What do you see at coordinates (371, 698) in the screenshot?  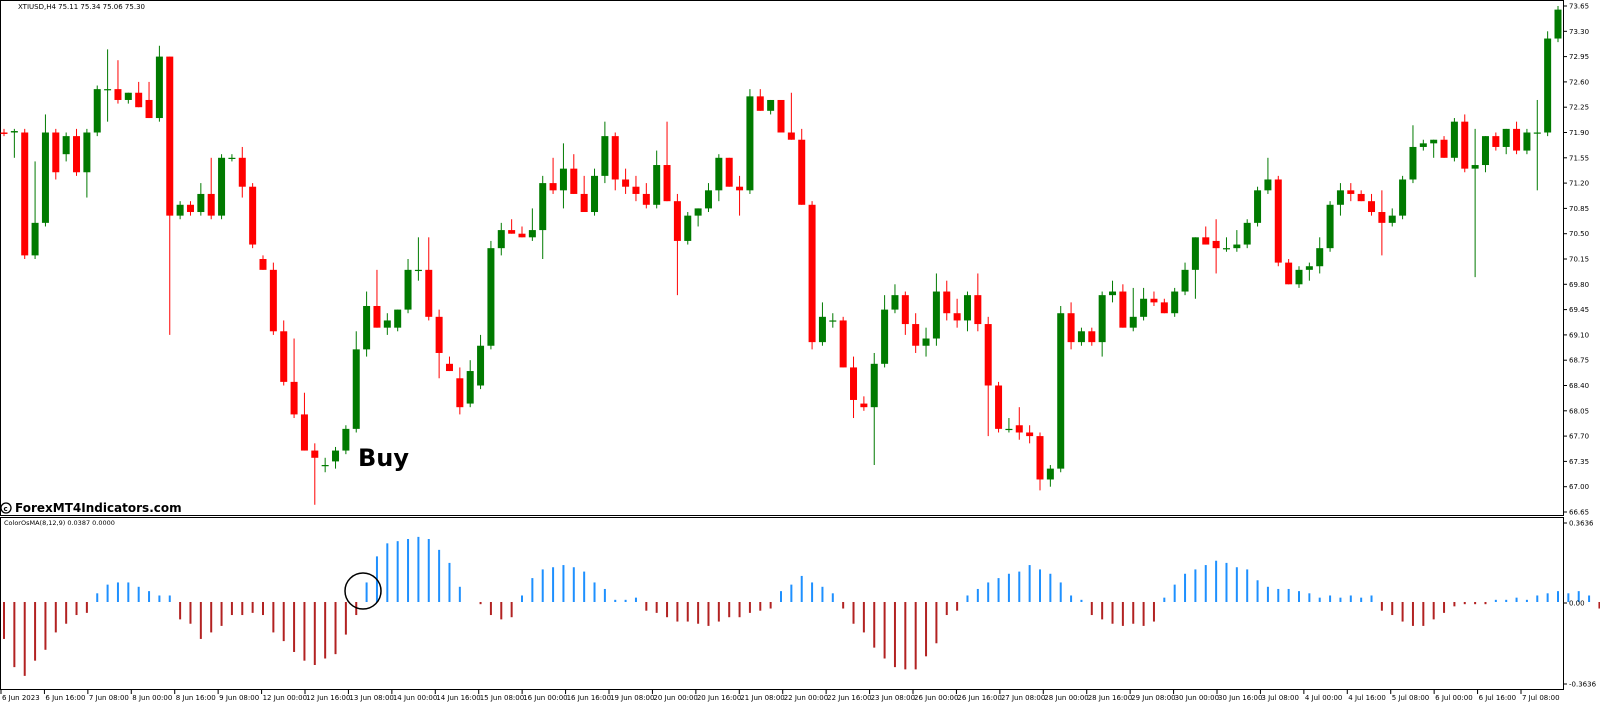 I see `time-tick-label: 13 Jun 08:00` at bounding box center [371, 698].